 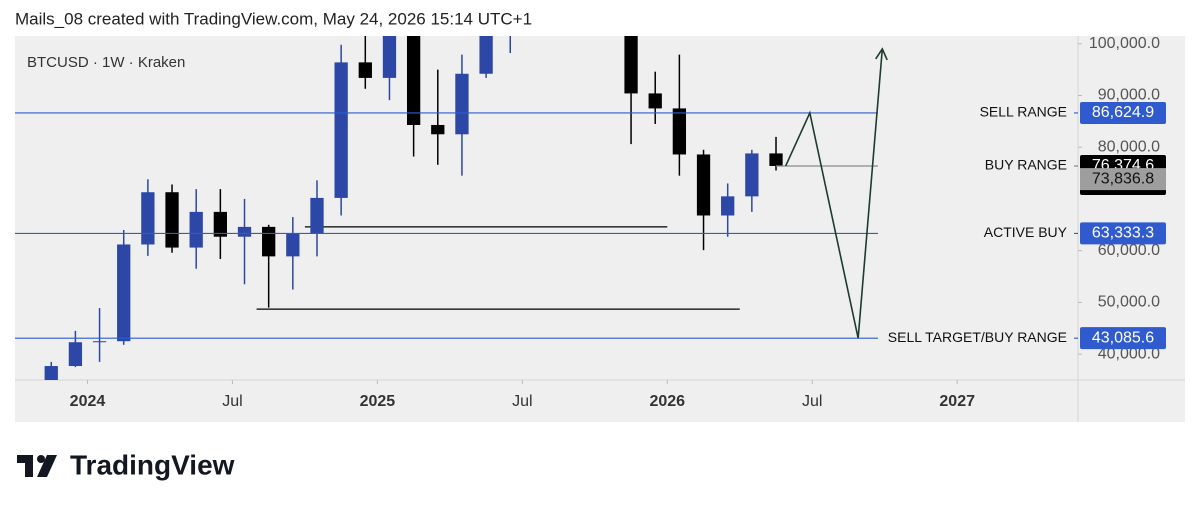 I want to click on y-tick-label: 60,000.0, so click(x=1129, y=250).